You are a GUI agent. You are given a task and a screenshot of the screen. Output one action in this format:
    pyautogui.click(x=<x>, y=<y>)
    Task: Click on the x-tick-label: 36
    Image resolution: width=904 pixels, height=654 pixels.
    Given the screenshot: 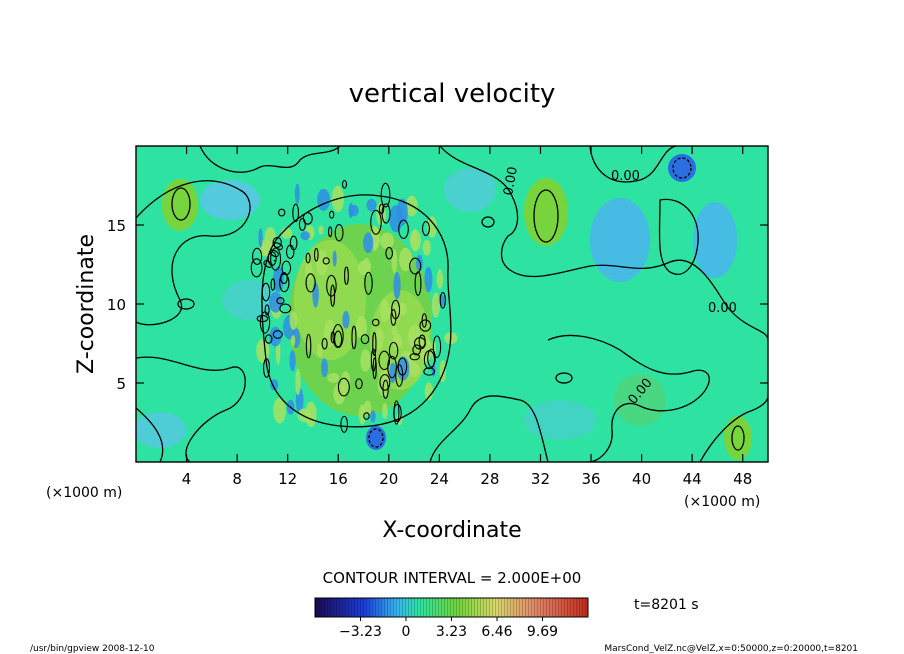 What is the action you would take?
    pyautogui.click(x=590, y=479)
    